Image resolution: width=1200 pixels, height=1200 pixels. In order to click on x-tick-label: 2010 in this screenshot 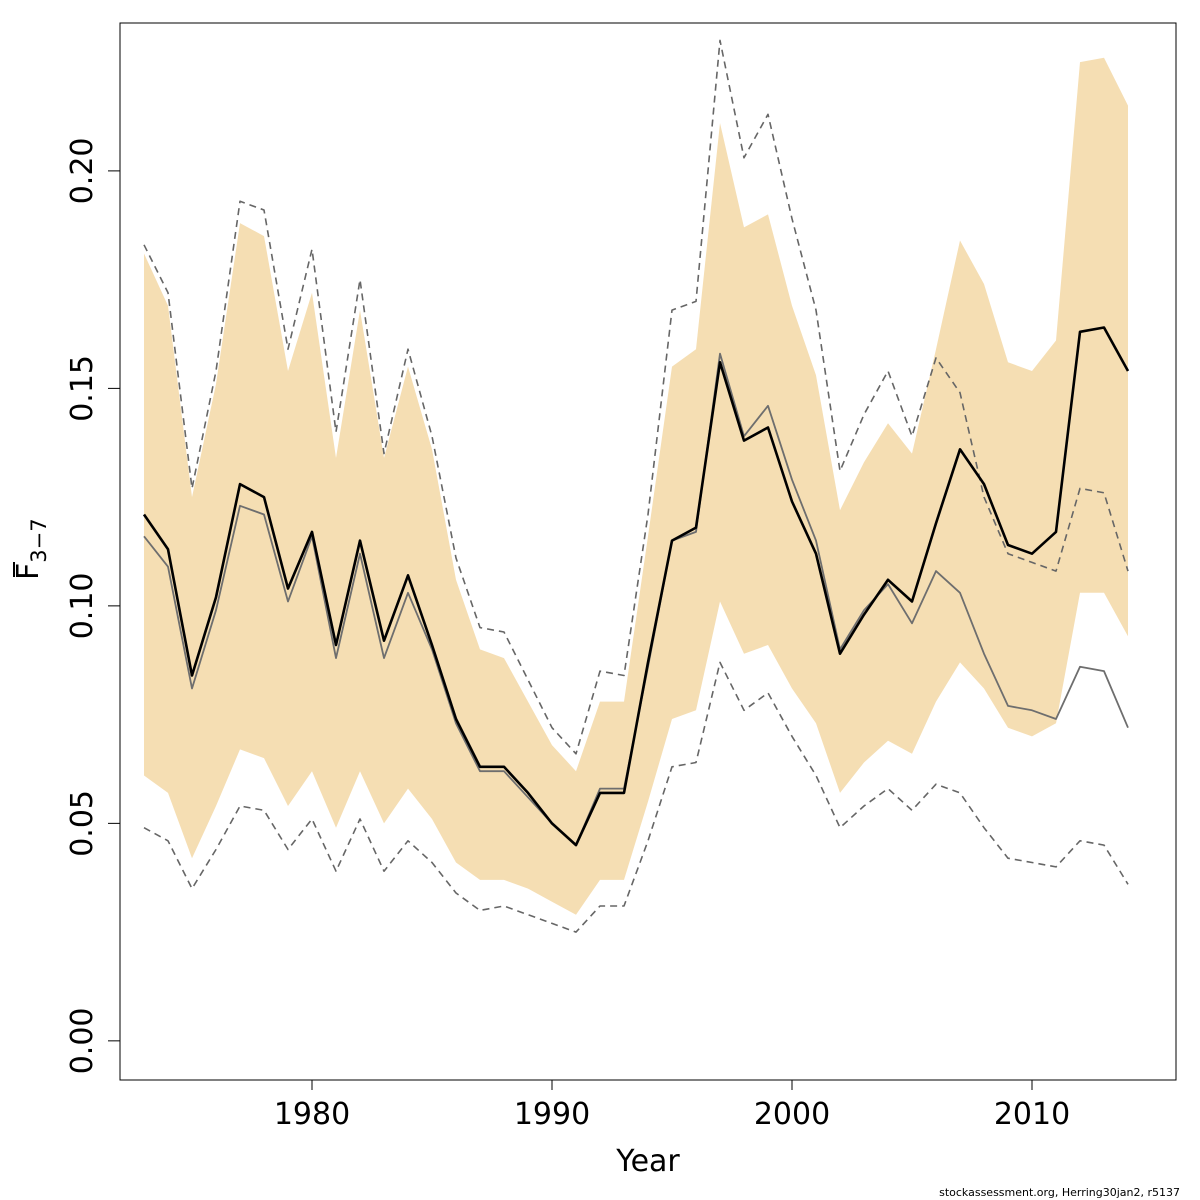, I will do `click(1032, 1114)`.